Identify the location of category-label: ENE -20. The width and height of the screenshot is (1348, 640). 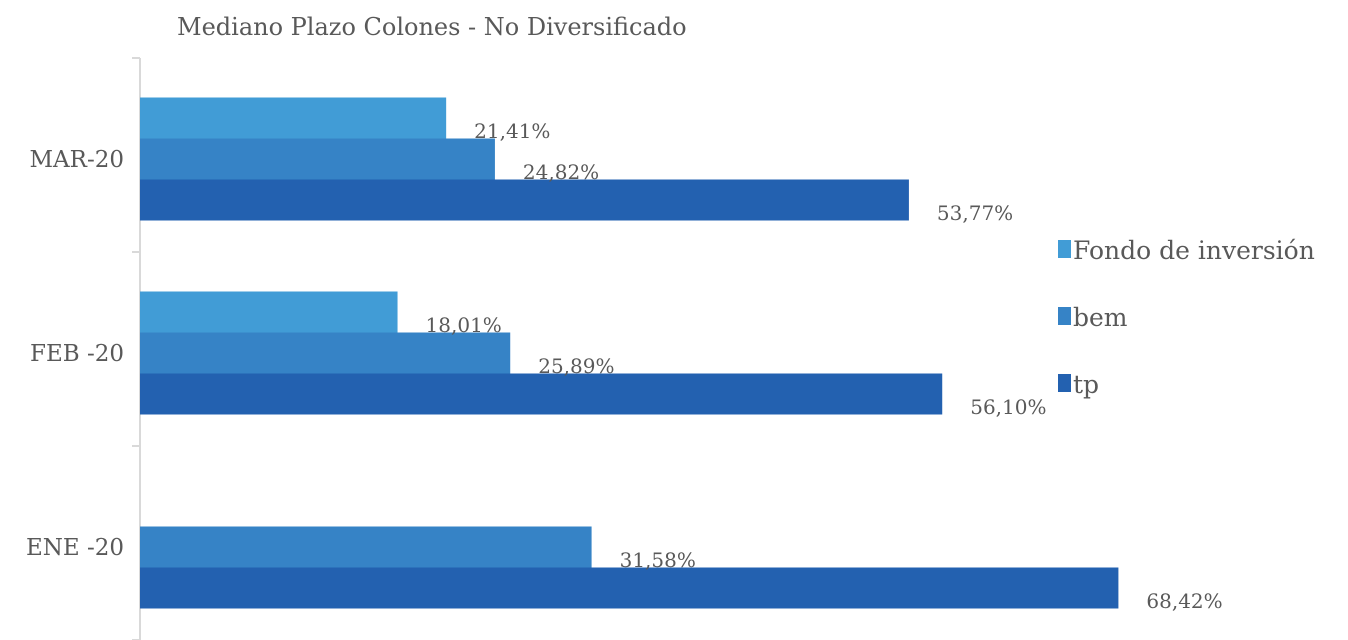
(75, 548).